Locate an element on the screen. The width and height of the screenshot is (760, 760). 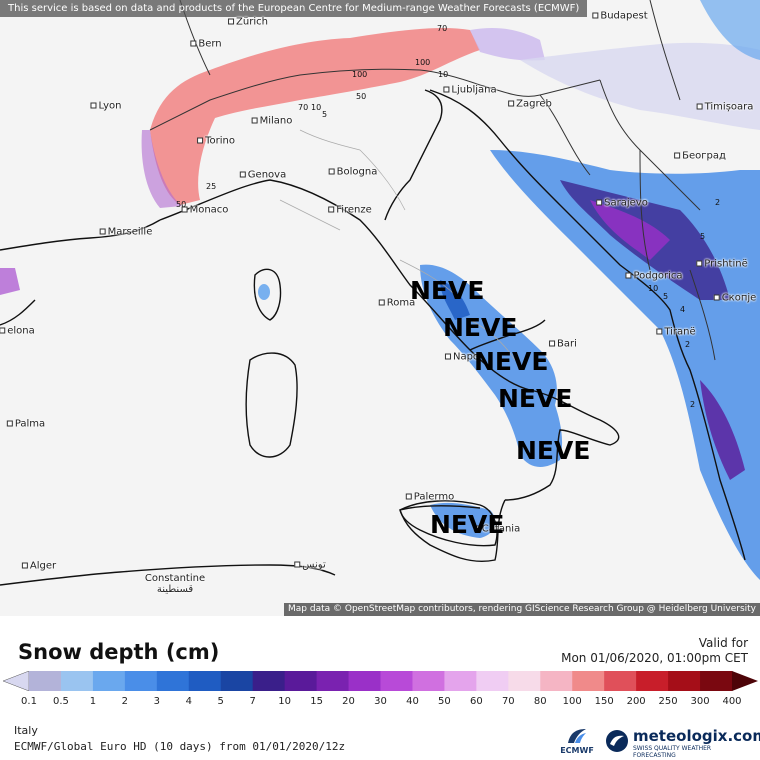
city-label-constantine: Constantine قسنطينة is located at coordinates (175, 584).